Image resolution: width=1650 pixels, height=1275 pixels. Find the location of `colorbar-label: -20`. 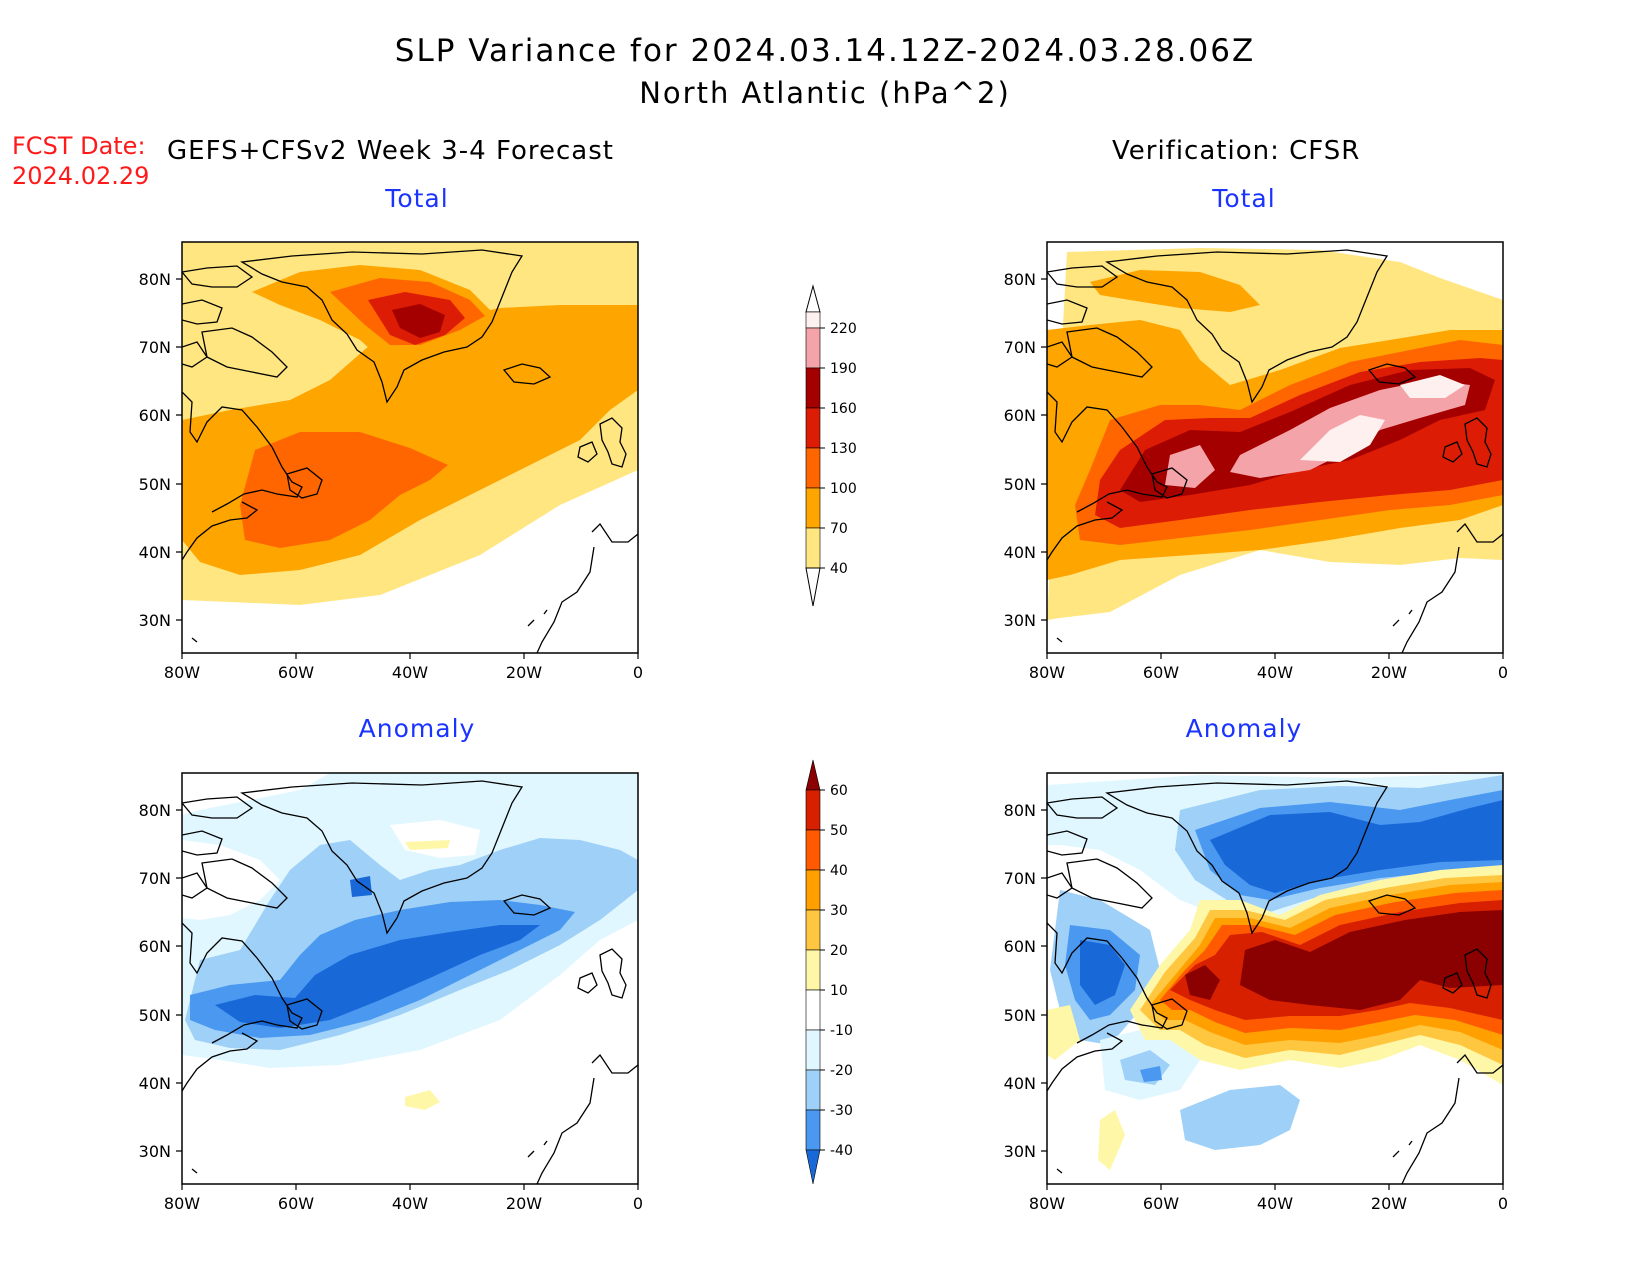

colorbar-label: -20 is located at coordinates (841, 1071).